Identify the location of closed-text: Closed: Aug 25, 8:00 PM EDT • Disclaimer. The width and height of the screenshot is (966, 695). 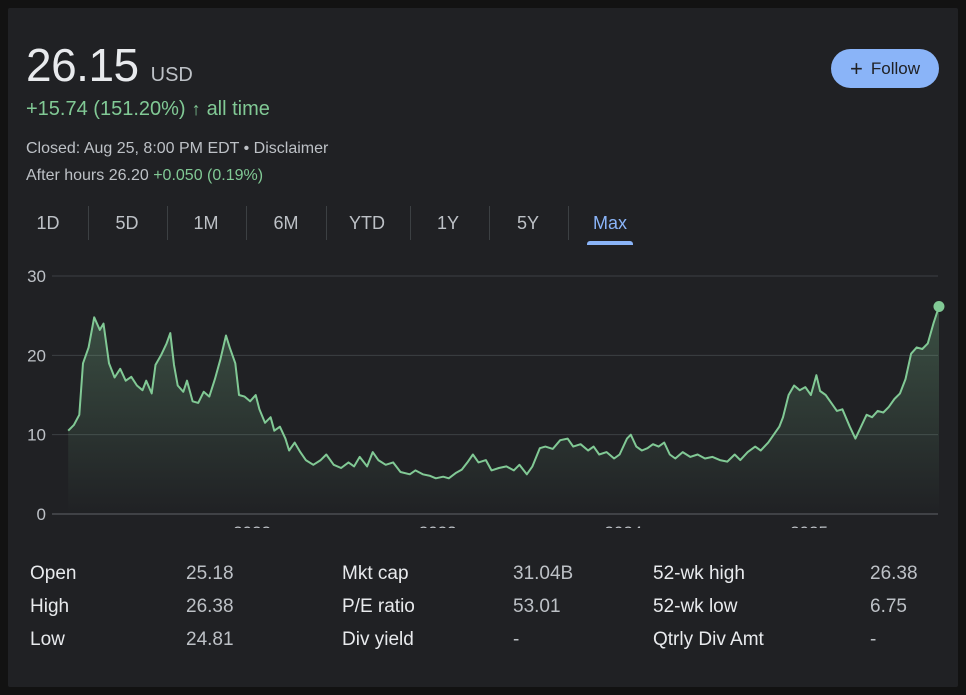
(177, 148).